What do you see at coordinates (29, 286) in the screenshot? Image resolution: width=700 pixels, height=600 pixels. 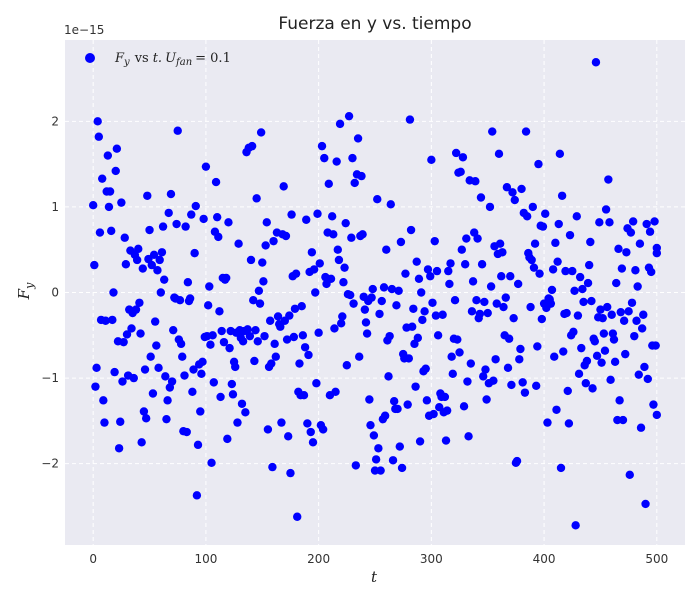 I see `y-axis-label-subscript: y` at bounding box center [29, 286].